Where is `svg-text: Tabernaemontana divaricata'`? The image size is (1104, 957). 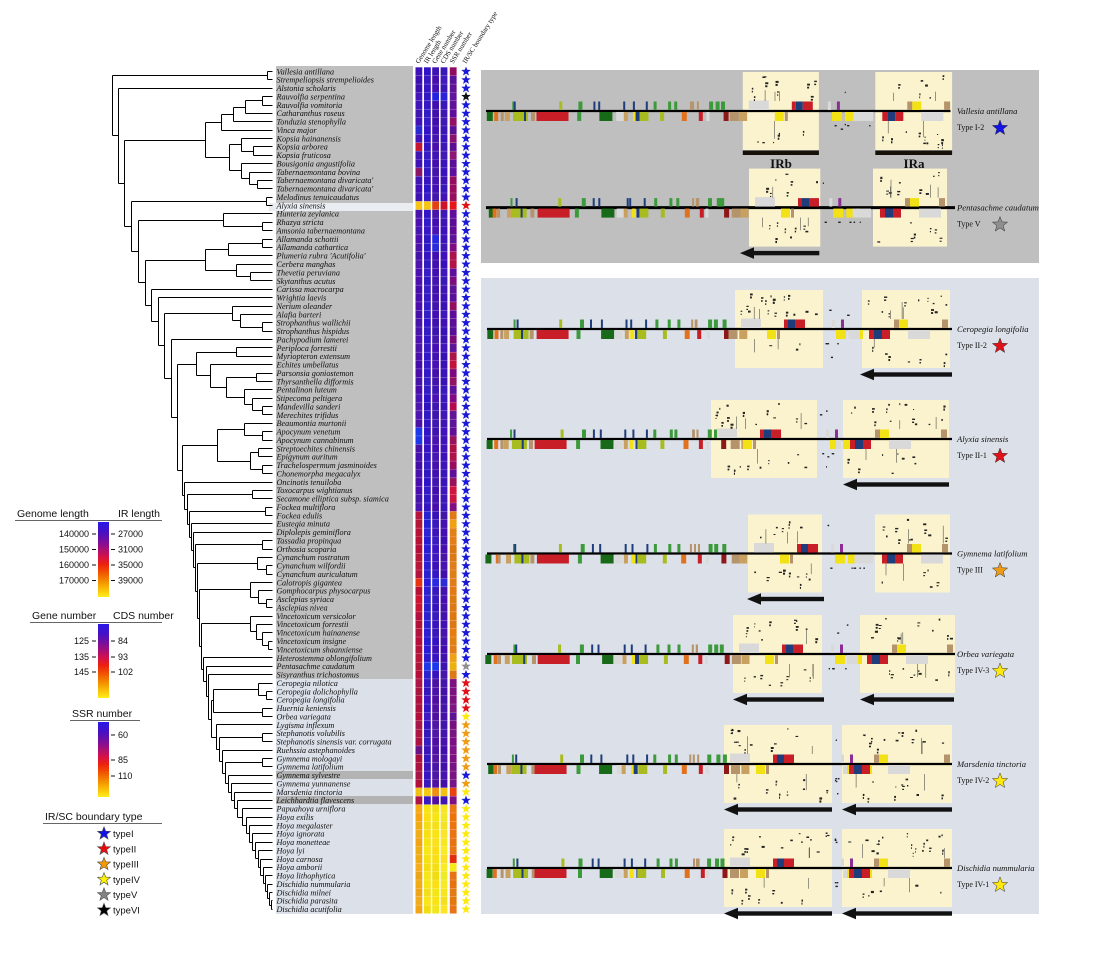 svg-text: Tabernaemontana divaricata' is located at coordinates (325, 180).